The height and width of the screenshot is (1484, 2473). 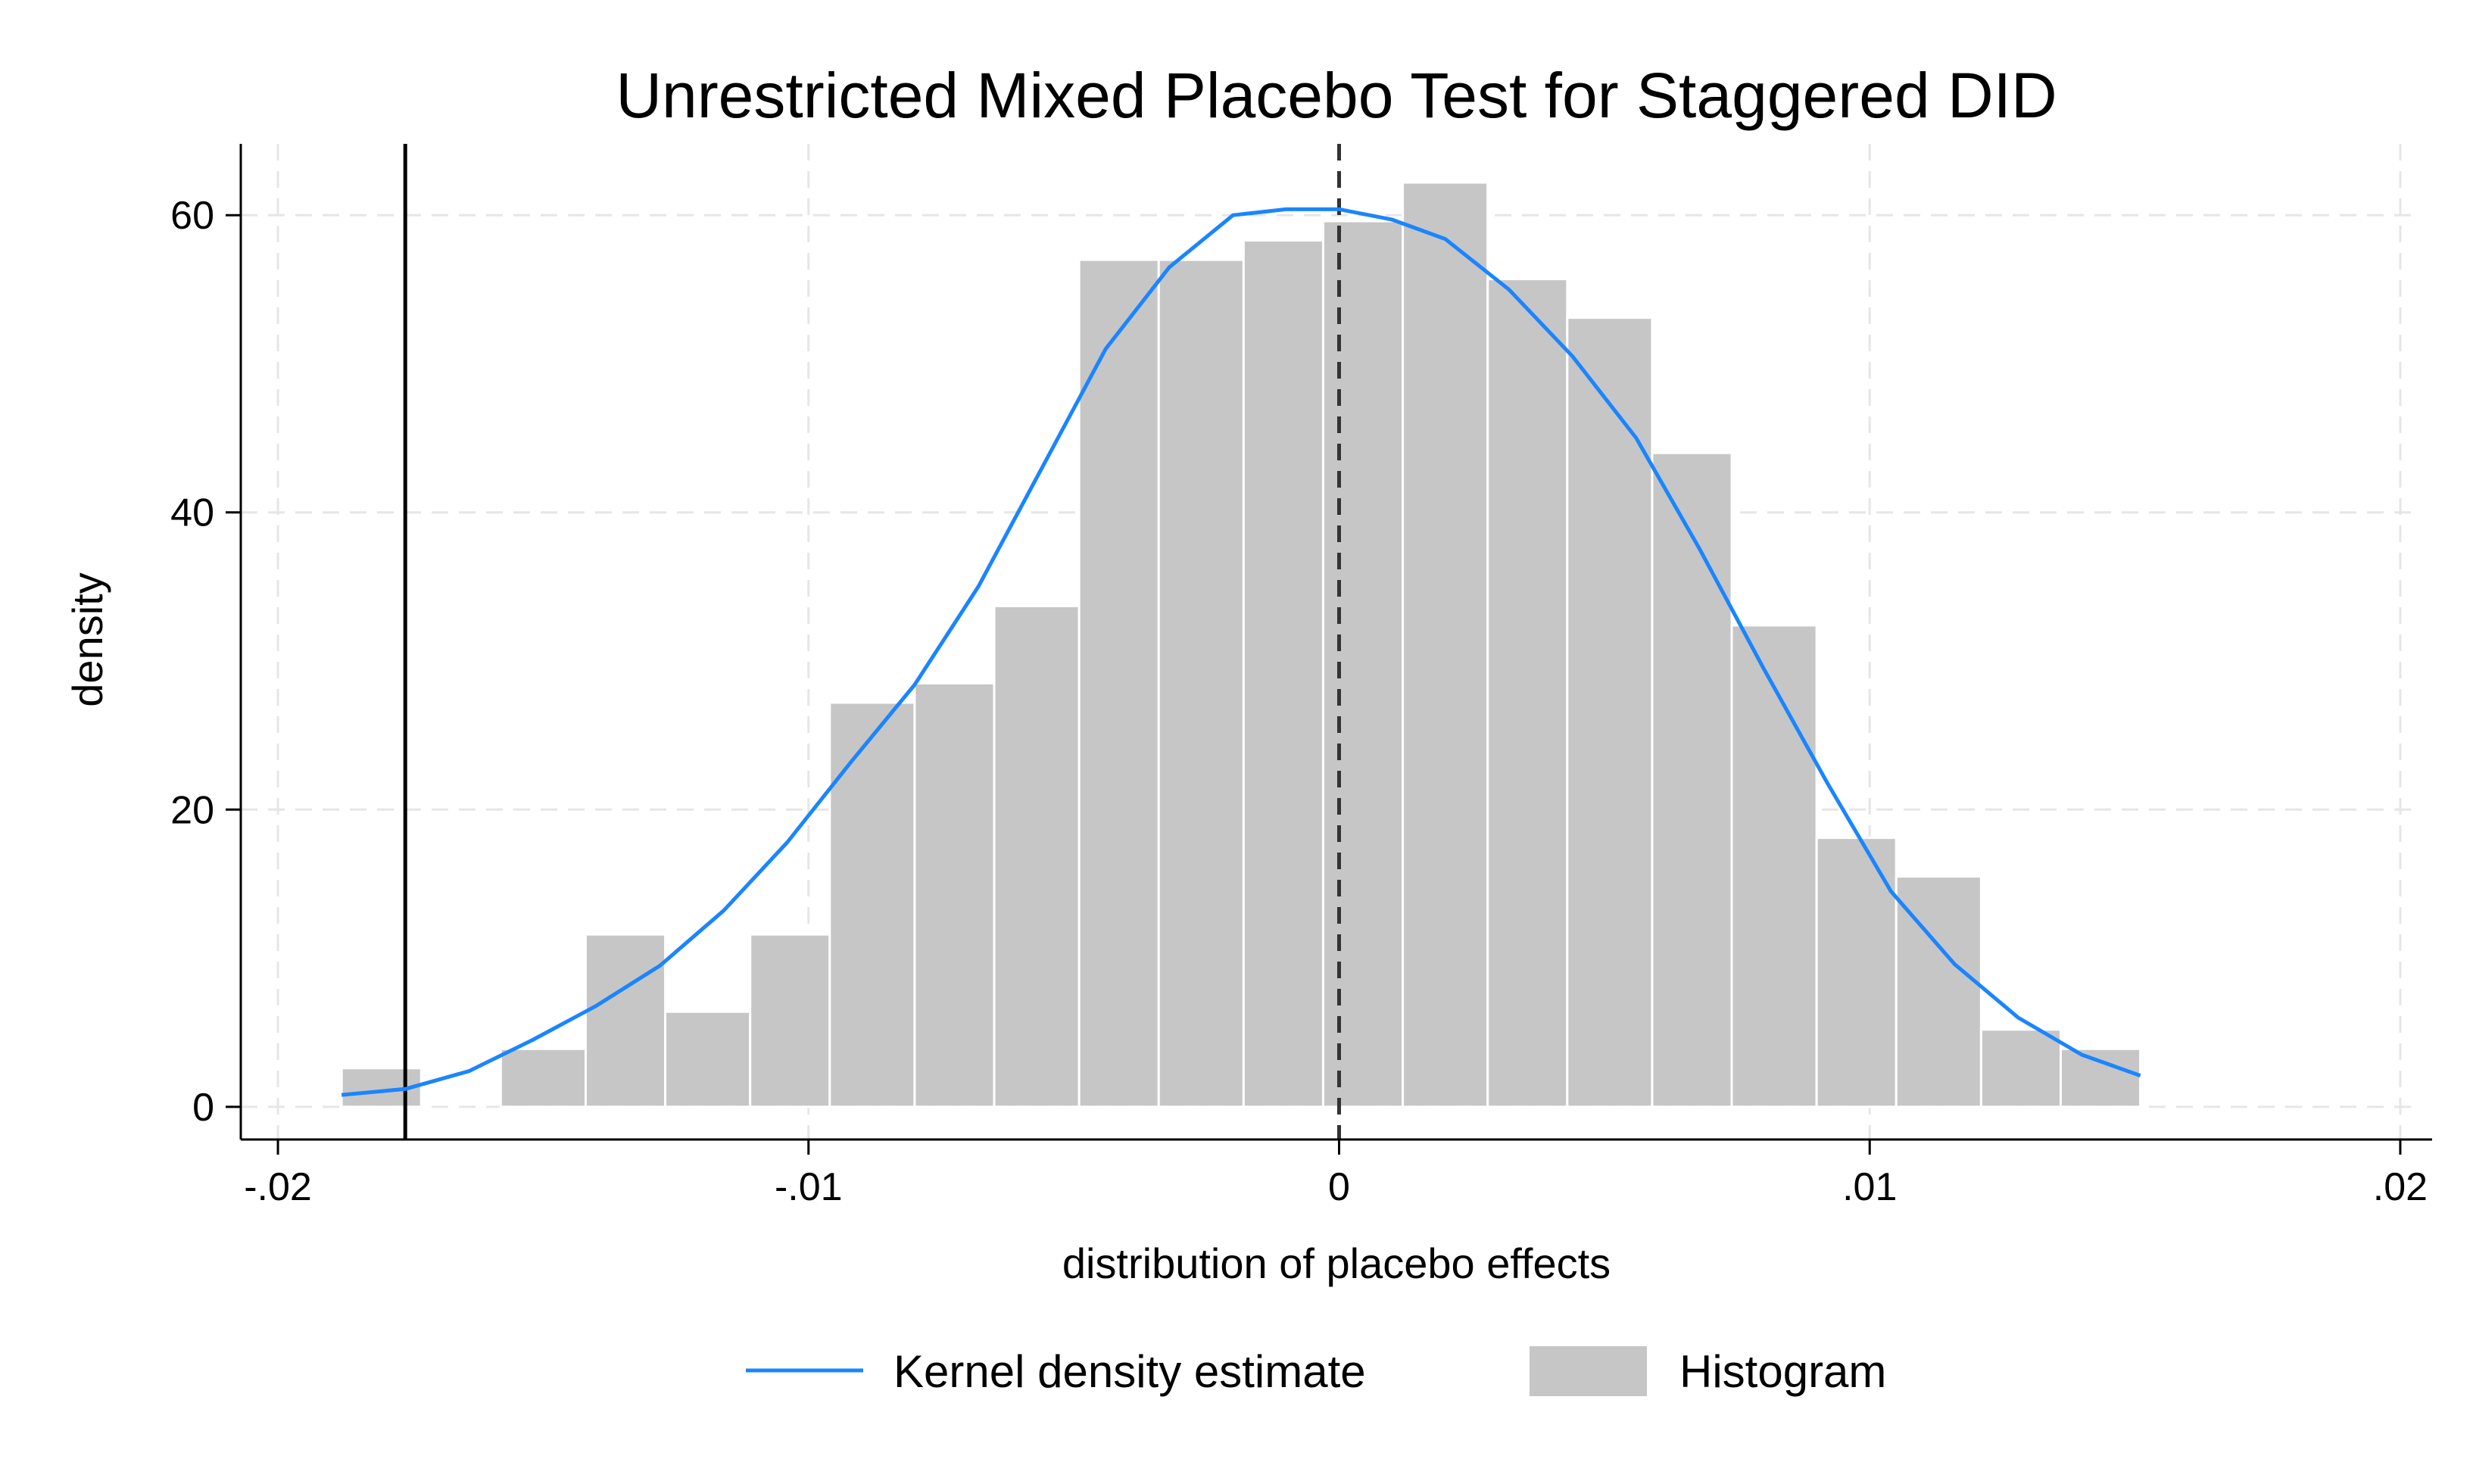 I want to click on x-tick-label: -.02, so click(x=278, y=1187).